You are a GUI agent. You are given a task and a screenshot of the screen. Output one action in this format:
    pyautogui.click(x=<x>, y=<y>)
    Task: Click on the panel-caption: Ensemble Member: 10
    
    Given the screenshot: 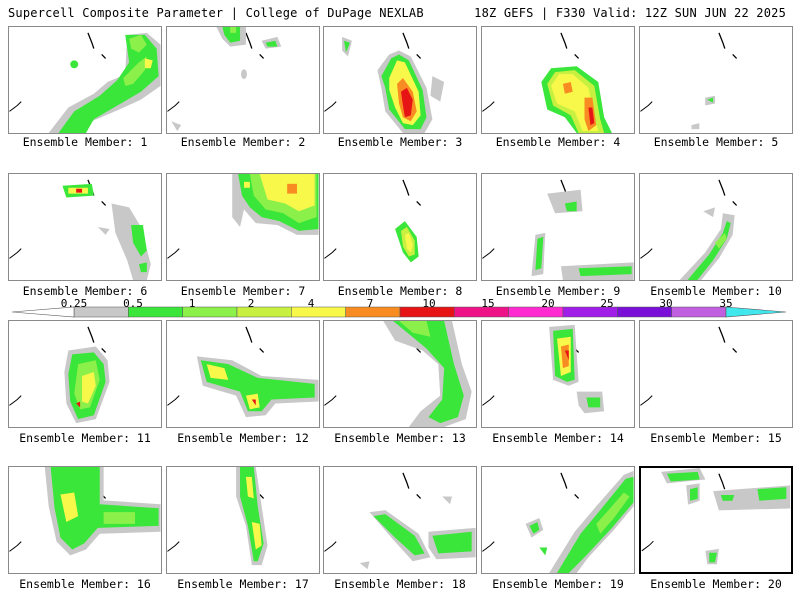 What is the action you would take?
    pyautogui.click(x=716, y=291)
    